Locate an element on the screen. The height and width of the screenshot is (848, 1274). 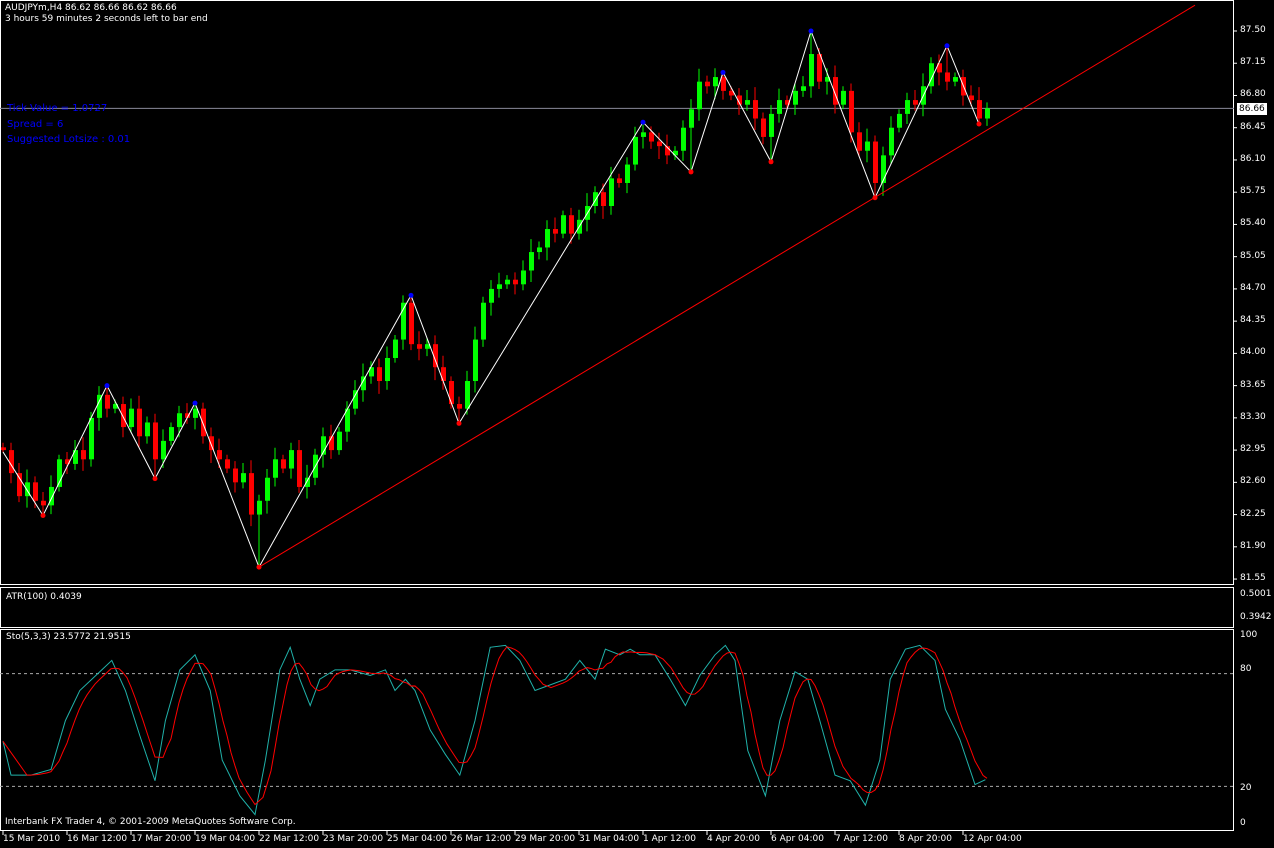
price-axis-label: 85.05 is located at coordinates (1253, 255).